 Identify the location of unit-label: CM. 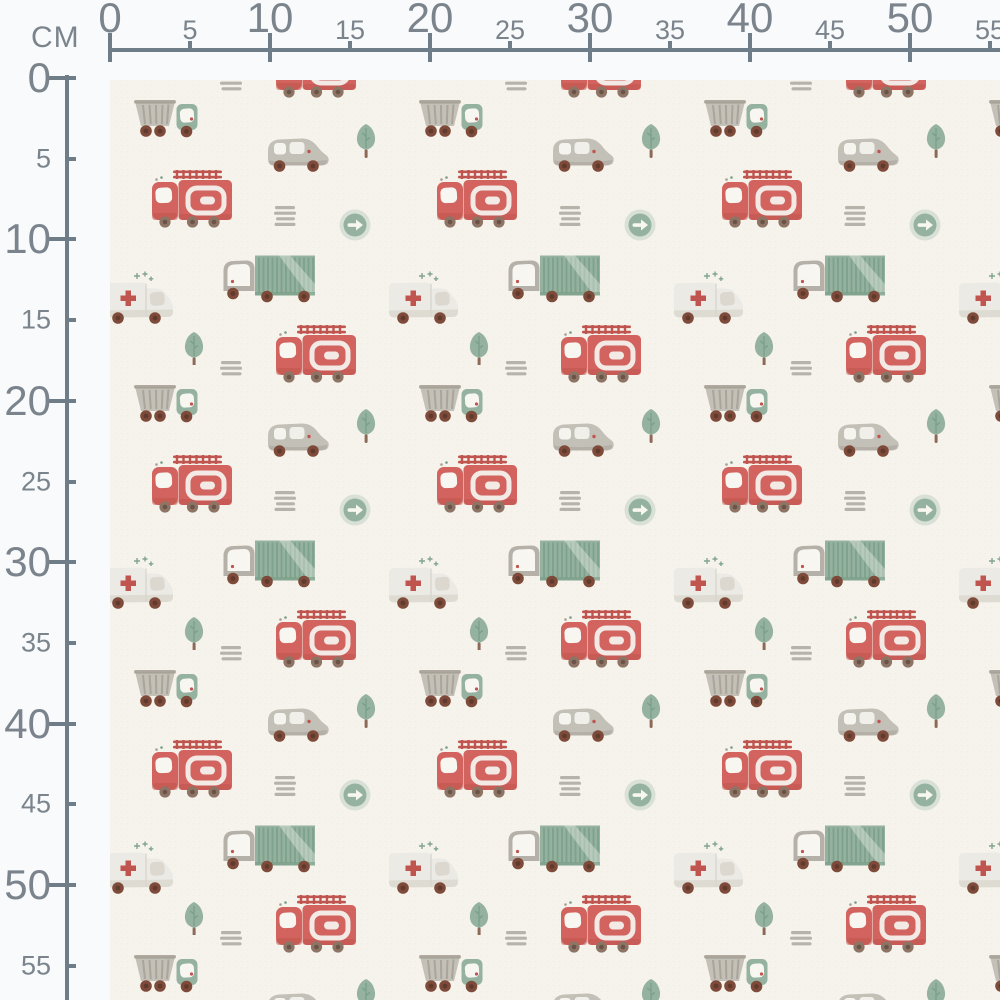
(55, 37).